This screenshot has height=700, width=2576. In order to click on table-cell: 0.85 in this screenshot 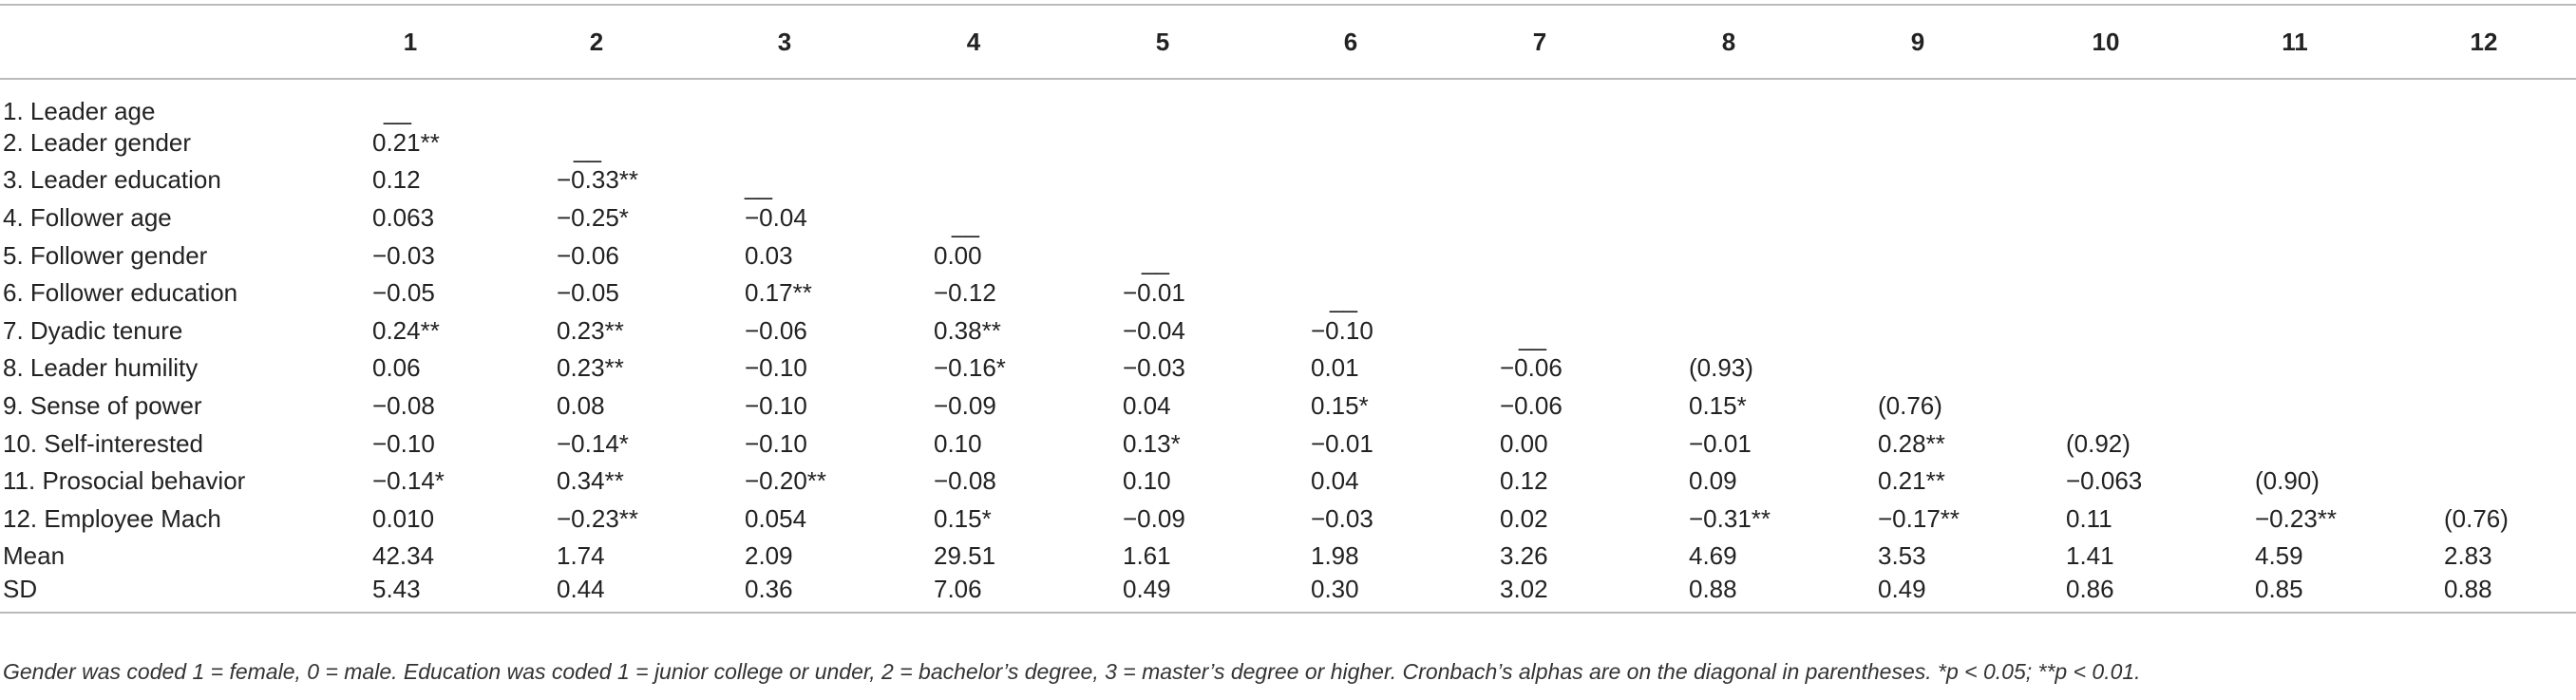, I will do `click(2349, 594)`.